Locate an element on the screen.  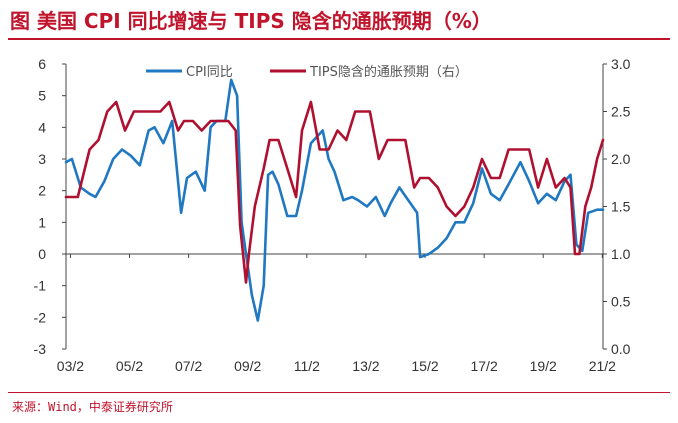
left-tick-label: -2 is located at coordinates (40, 317).